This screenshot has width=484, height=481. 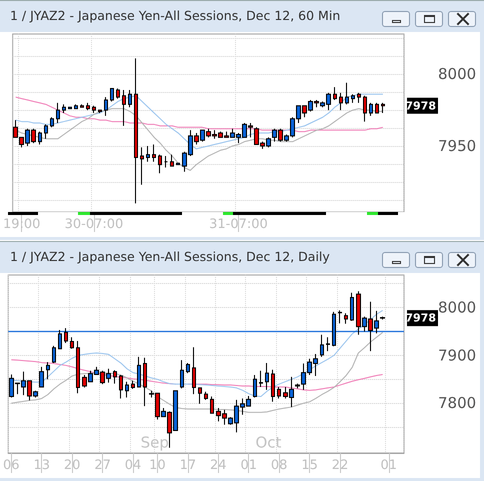 I want to click on x-tick-label: 04, so click(x=133, y=465).